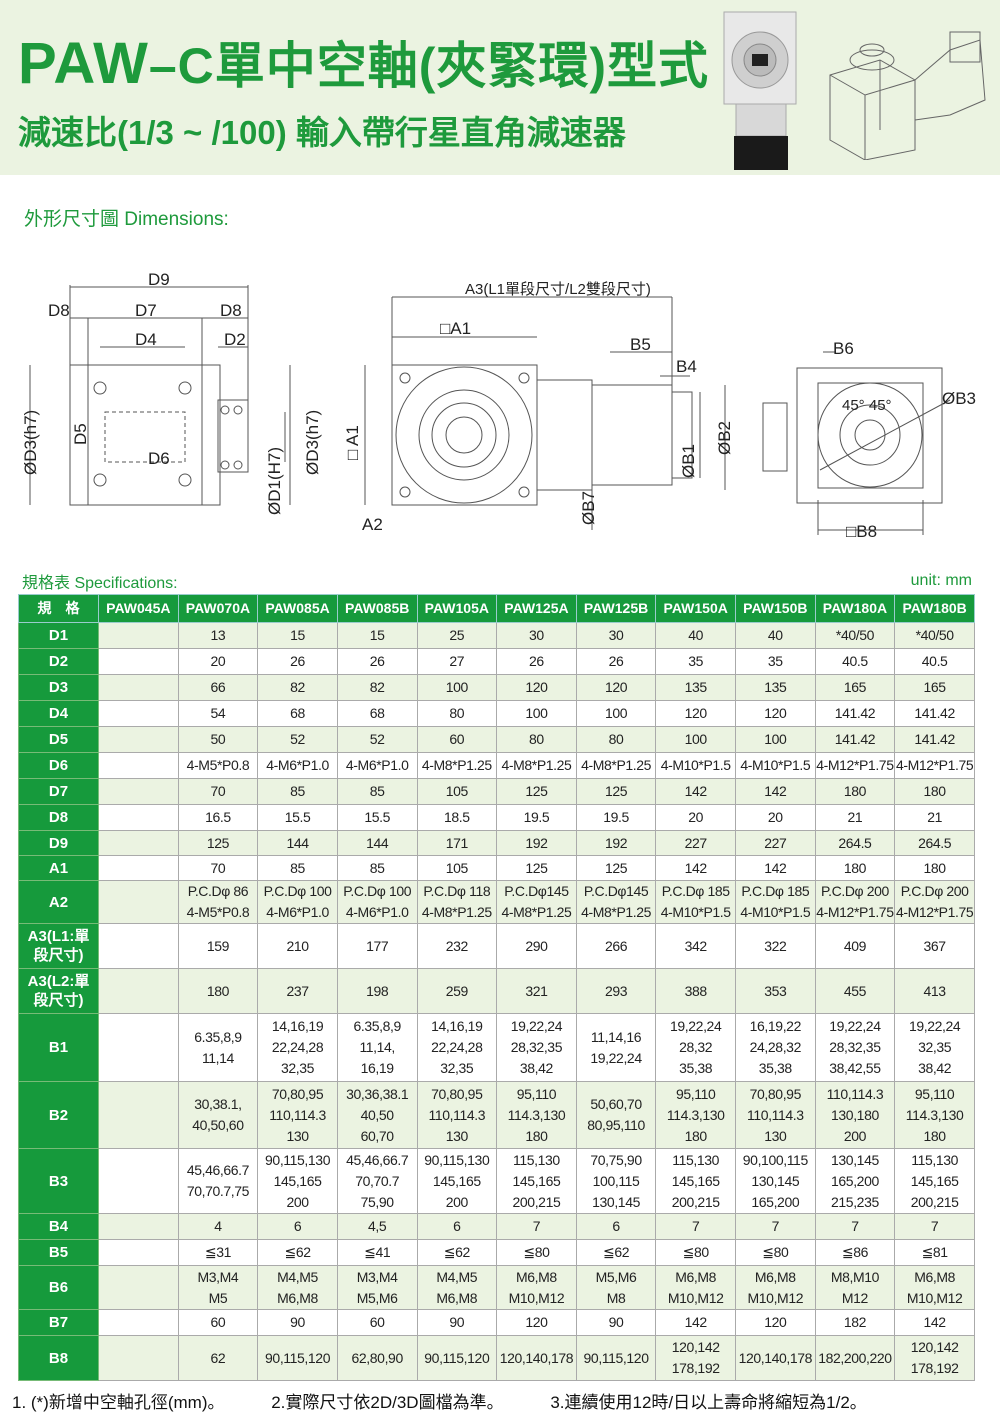 This screenshot has width=1000, height=1413. Describe the element at coordinates (695, 1181) in the screenshot. I see `table-cell: 115,130 145,165 200,215` at that location.